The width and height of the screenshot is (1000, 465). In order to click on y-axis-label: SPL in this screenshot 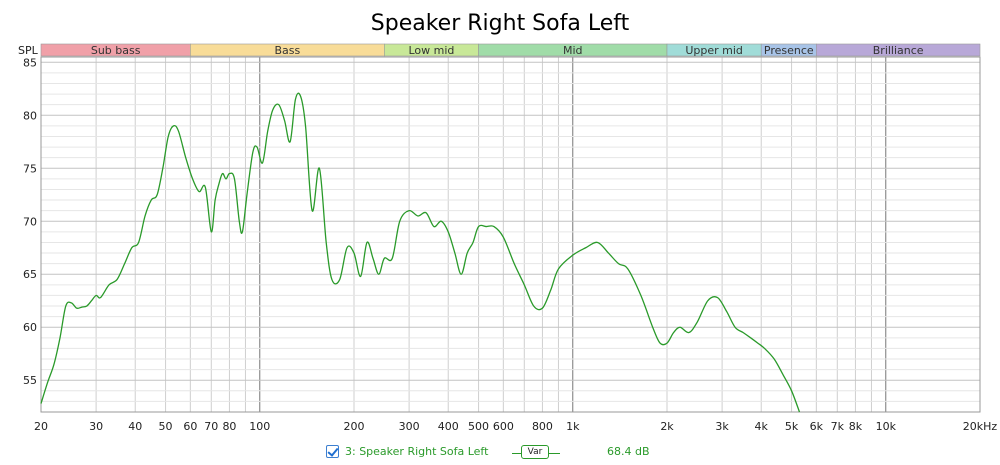, I will do `click(28, 50)`.